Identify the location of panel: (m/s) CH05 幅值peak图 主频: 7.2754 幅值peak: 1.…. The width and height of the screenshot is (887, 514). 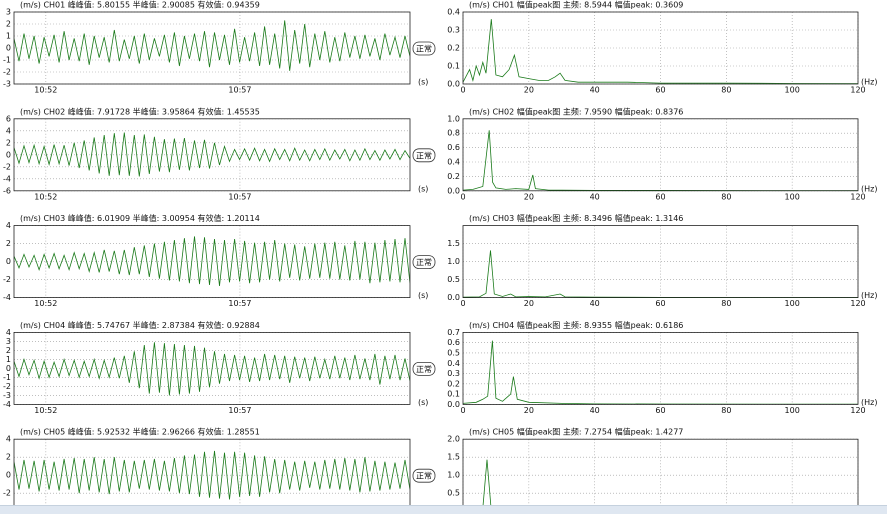
(662, 470).